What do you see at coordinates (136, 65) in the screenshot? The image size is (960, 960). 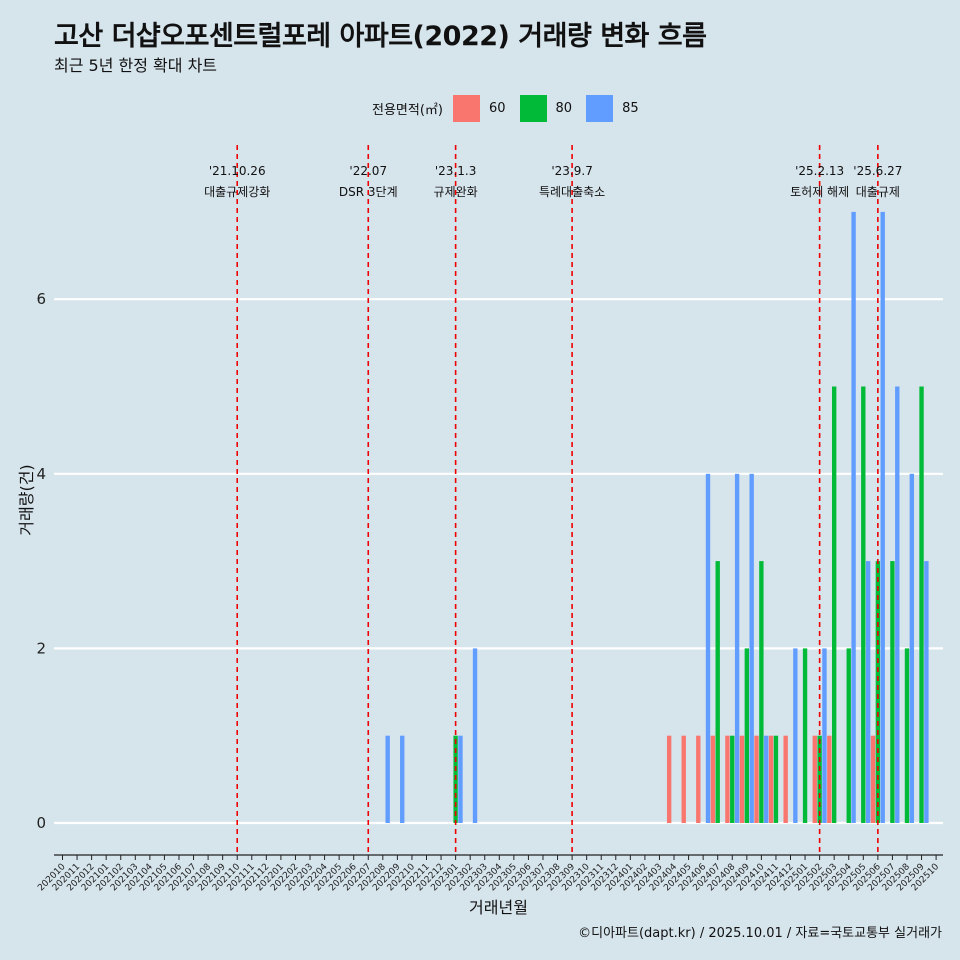 I see `chart-subtitle: 최근 5년 한정 확대 차트` at bounding box center [136, 65].